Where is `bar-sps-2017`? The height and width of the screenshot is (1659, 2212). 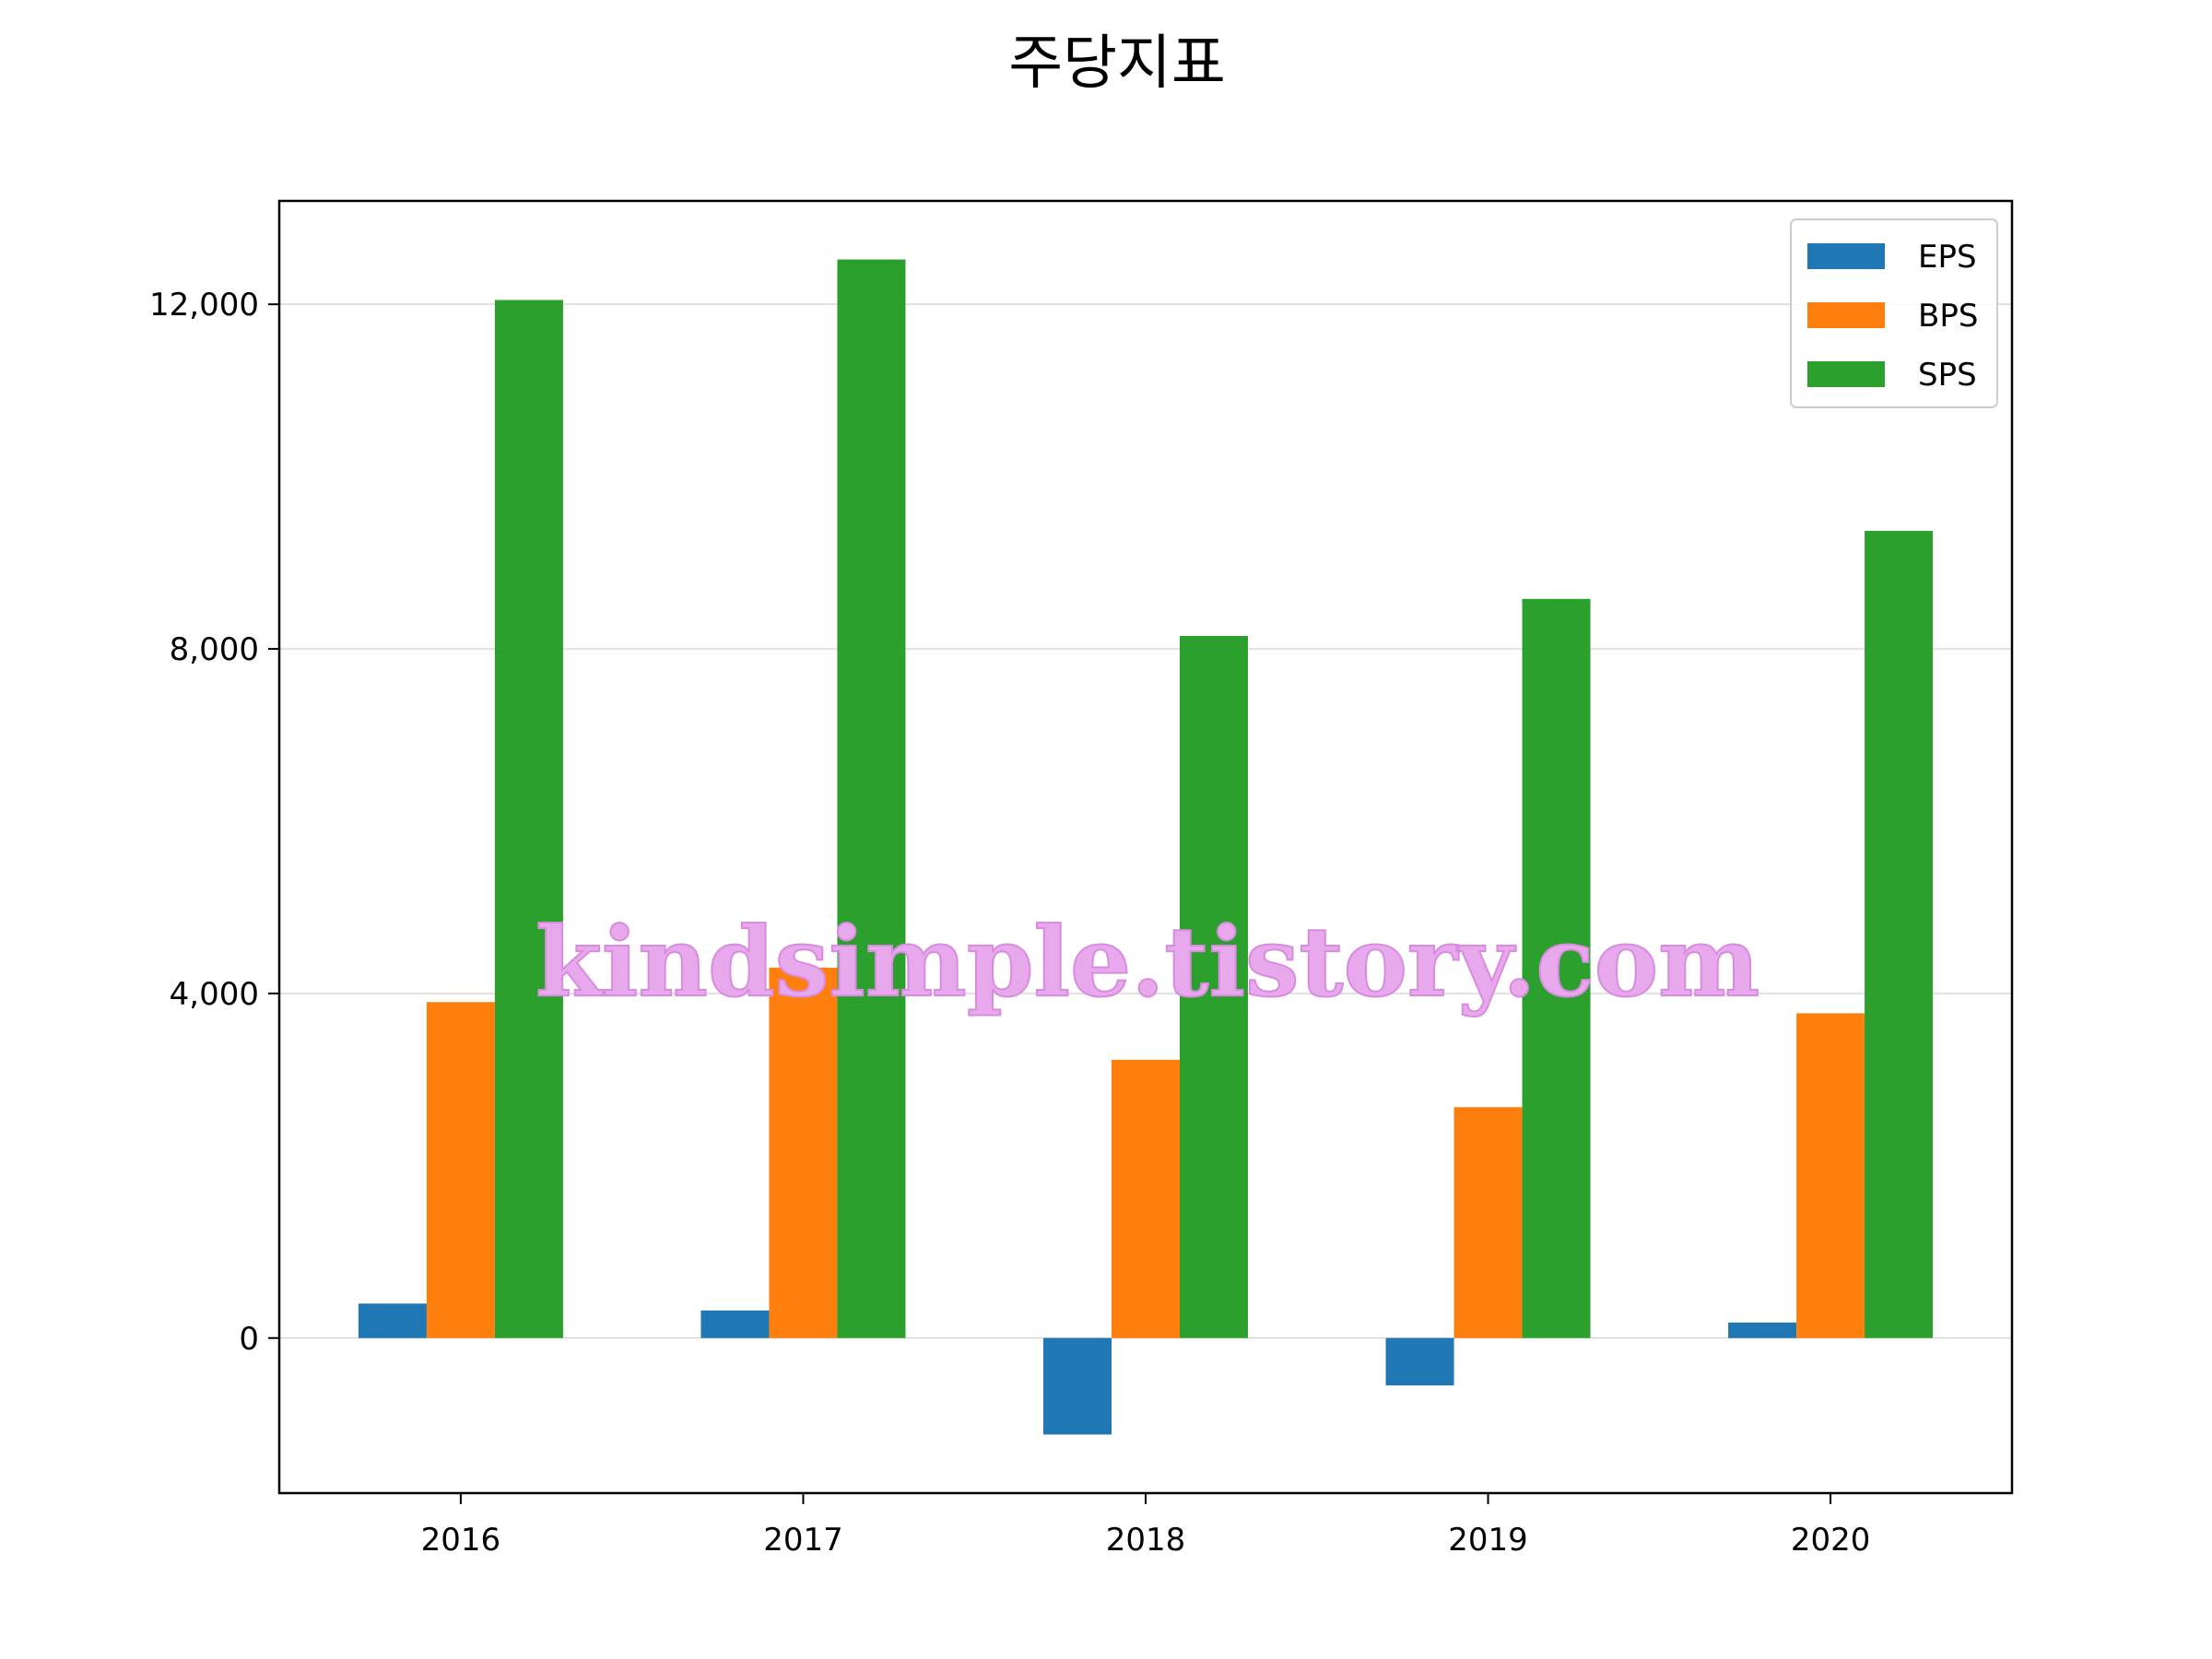 bar-sps-2017 is located at coordinates (871, 798).